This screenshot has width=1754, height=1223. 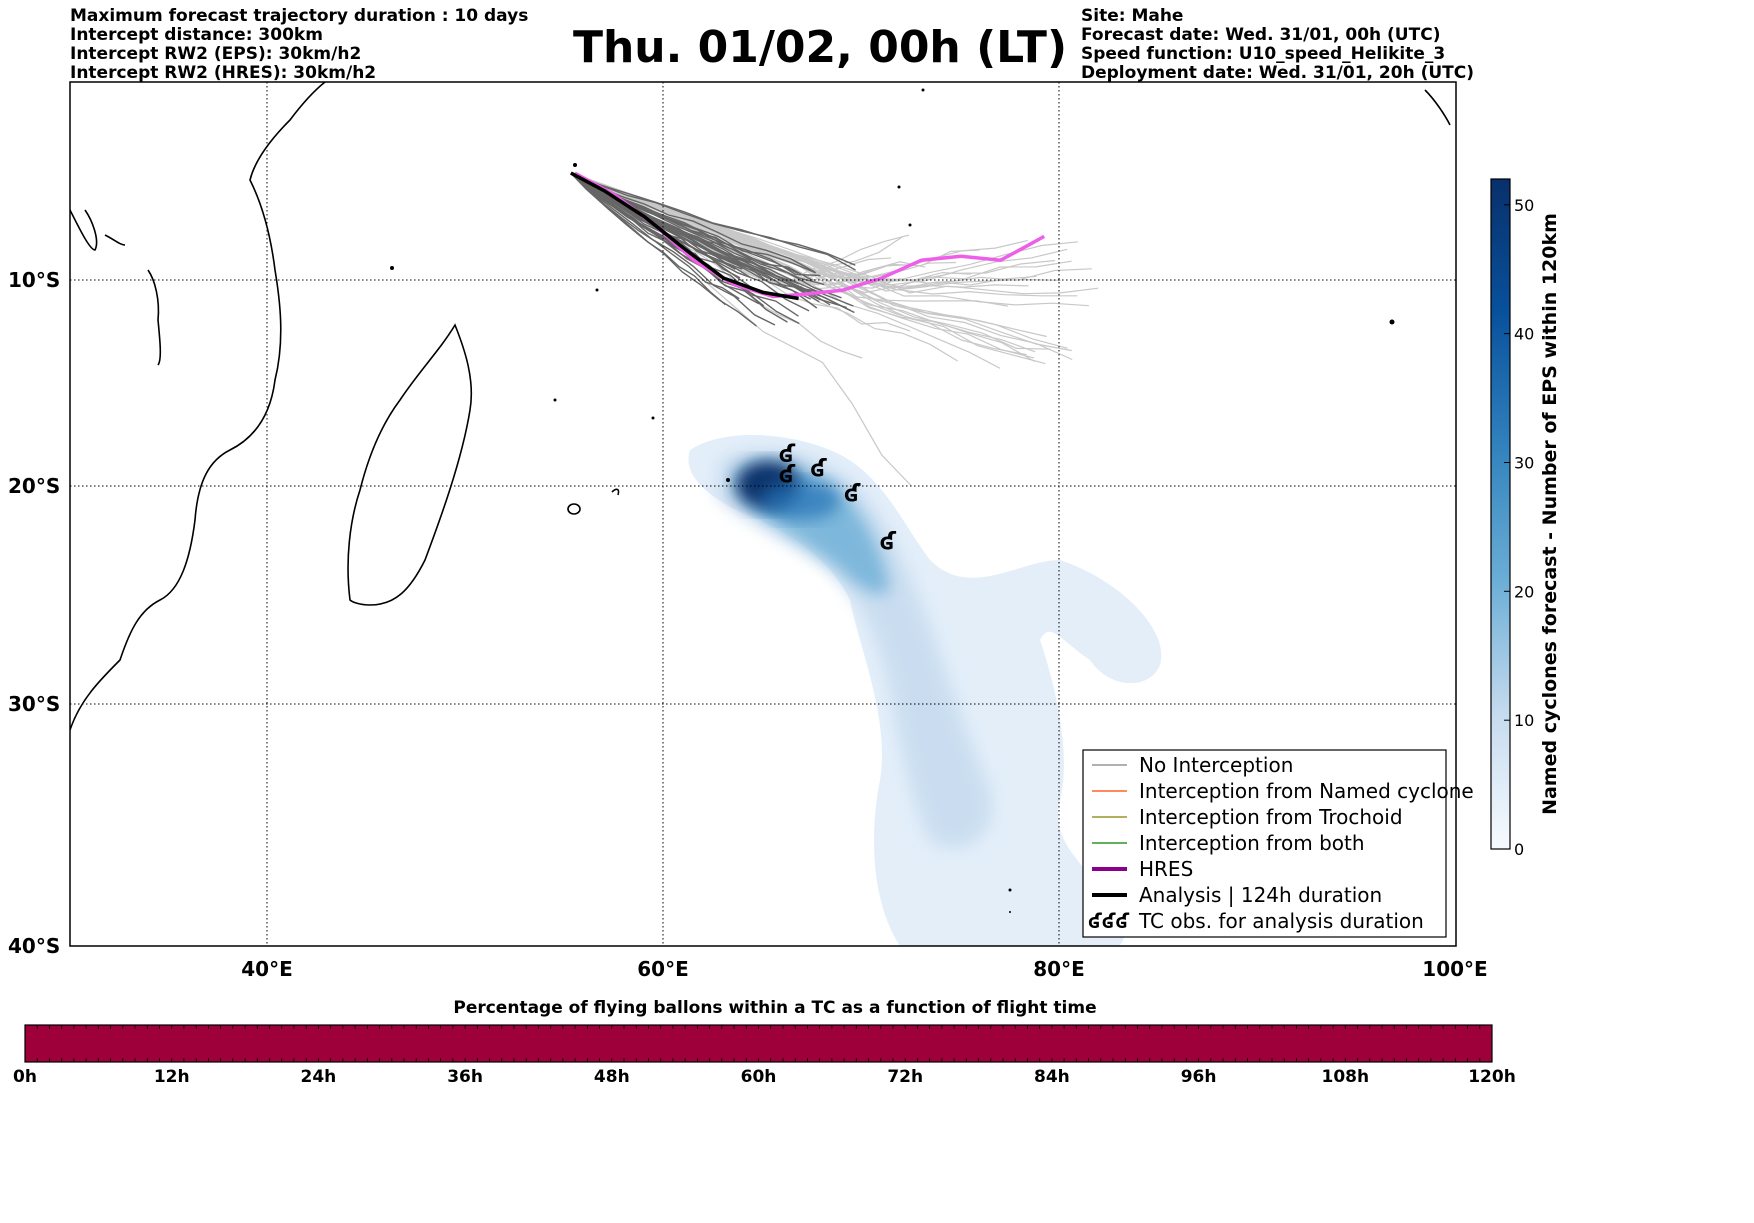 What do you see at coordinates (1306, 791) in the screenshot?
I see `legend-label-named-cyclone: Interception from Named cyclone` at bounding box center [1306, 791].